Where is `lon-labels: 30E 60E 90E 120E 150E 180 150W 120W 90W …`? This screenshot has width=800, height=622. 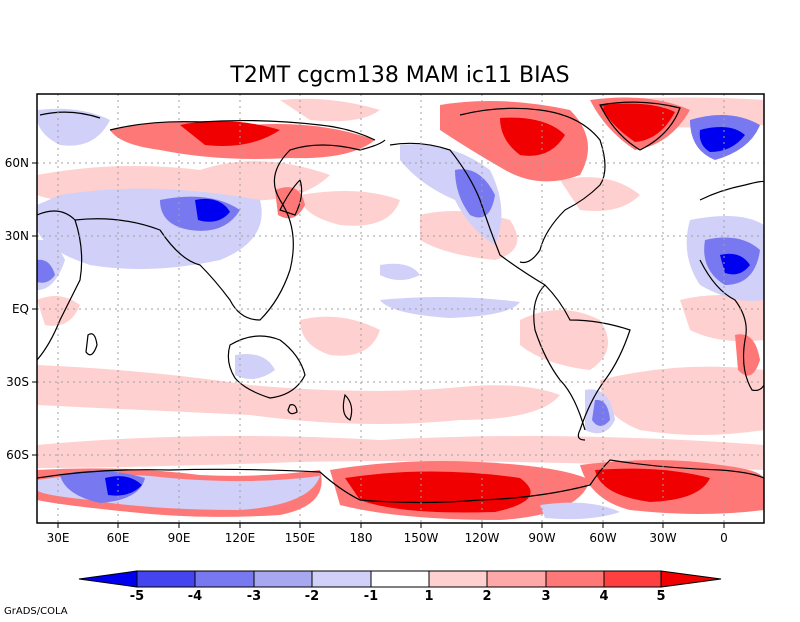
lon-labels: 30E 60E 90E 120E 150E 180 150W 120W 90W … is located at coordinates (387, 538).